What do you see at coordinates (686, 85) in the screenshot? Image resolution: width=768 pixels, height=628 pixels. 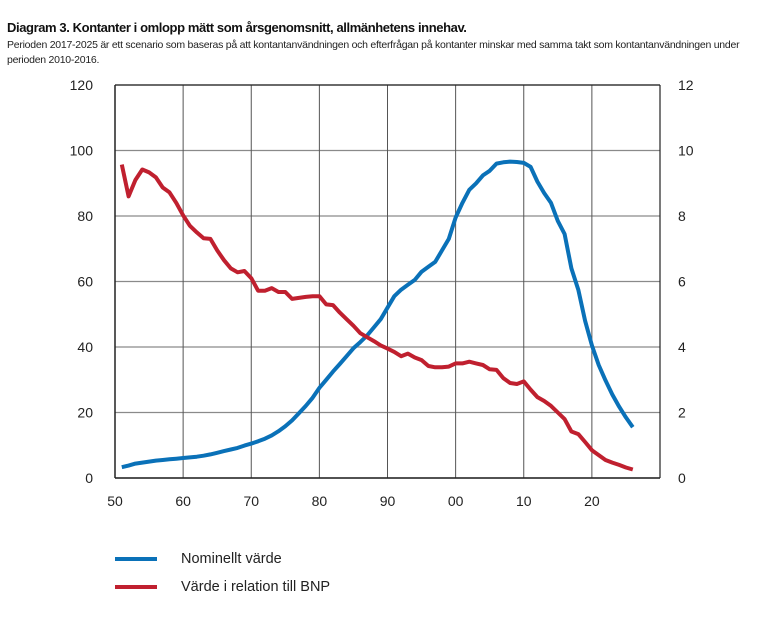 I see `y-right-tick-label: 12` at bounding box center [686, 85].